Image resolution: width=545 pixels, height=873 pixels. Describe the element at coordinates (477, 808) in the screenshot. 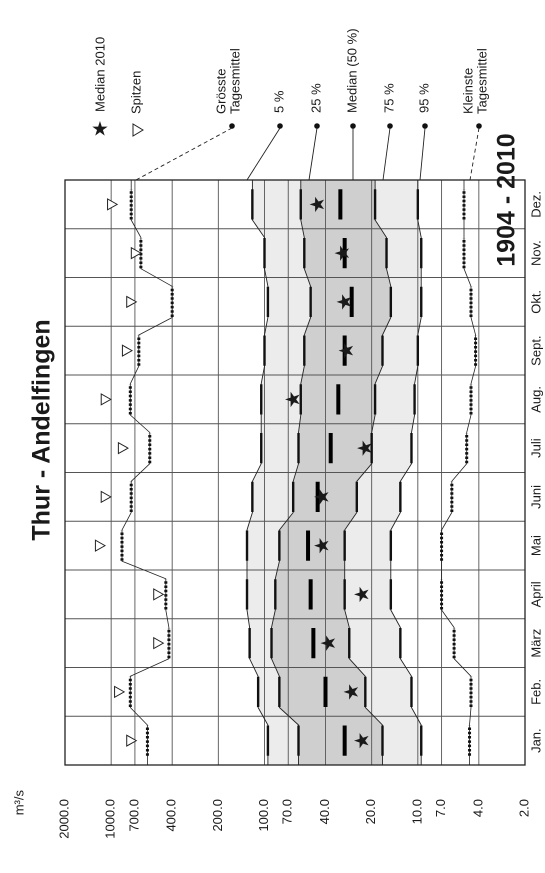

I see `y-tick-label: 4.0` at that location.